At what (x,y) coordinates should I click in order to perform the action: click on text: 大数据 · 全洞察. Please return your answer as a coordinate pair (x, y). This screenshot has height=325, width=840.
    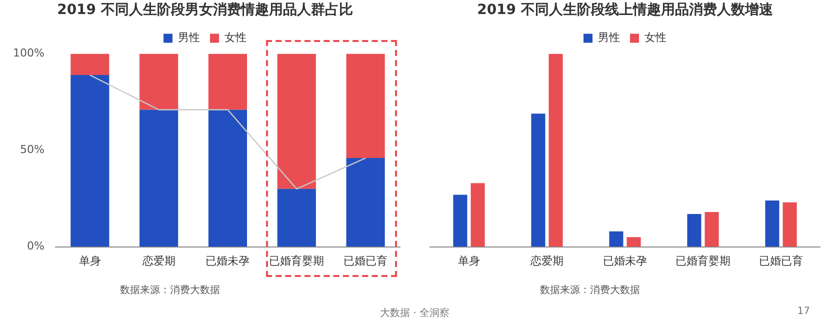
    Looking at the image, I should click on (415, 313).